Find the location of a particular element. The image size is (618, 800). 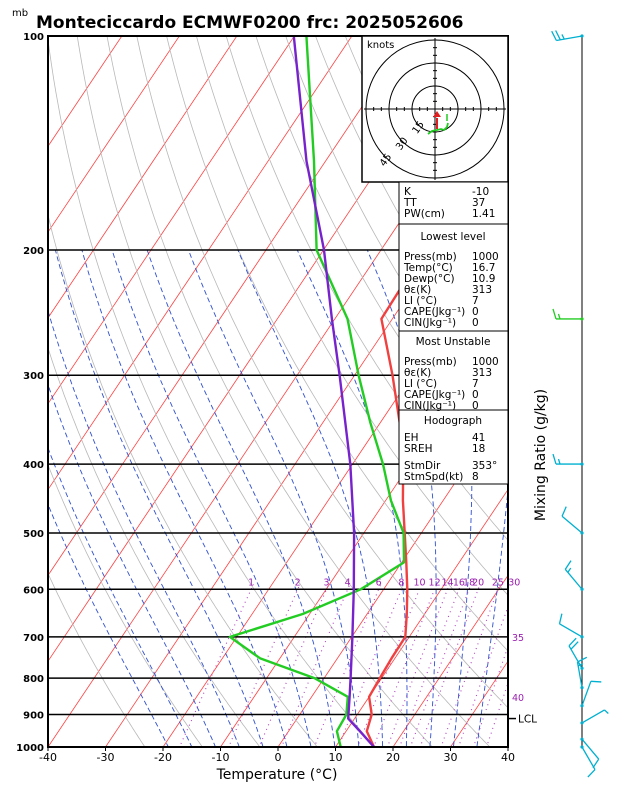

temperature-tick-label: 10 is located at coordinates (336, 757).